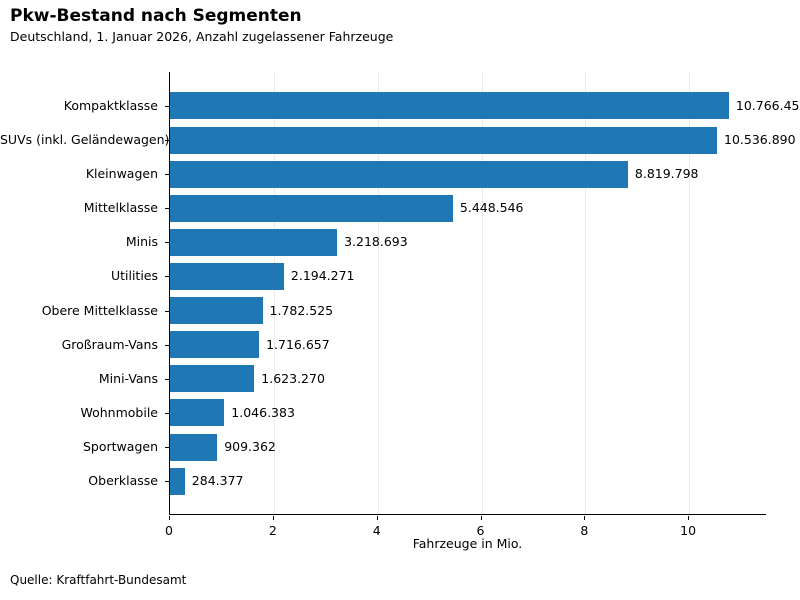 This screenshot has width=800, height=600. Describe the element at coordinates (217, 481) in the screenshot. I see `value-label: 284.377` at that location.